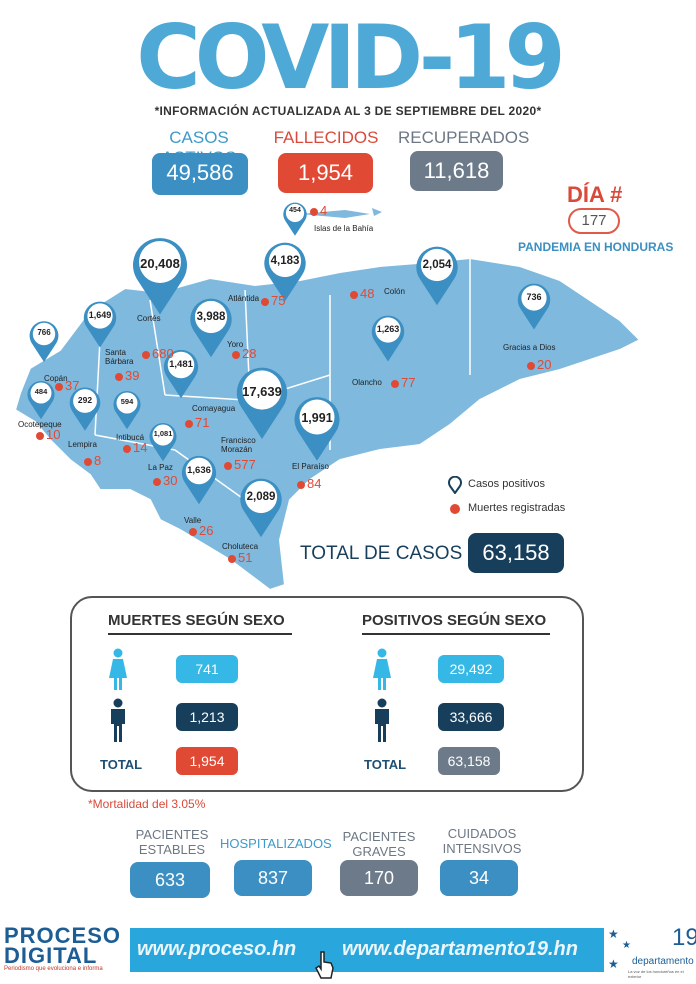  Describe the element at coordinates (262, 401) in the screenshot. I see `case-pin: 17,639` at that location.